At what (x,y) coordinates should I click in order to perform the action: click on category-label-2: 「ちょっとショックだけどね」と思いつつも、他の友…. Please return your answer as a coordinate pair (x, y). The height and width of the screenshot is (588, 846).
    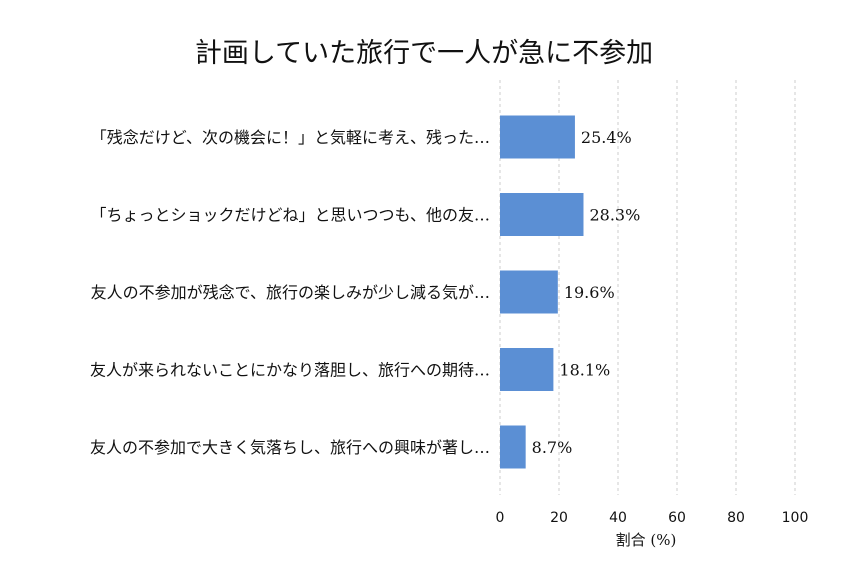
    Looking at the image, I should click on (290, 215).